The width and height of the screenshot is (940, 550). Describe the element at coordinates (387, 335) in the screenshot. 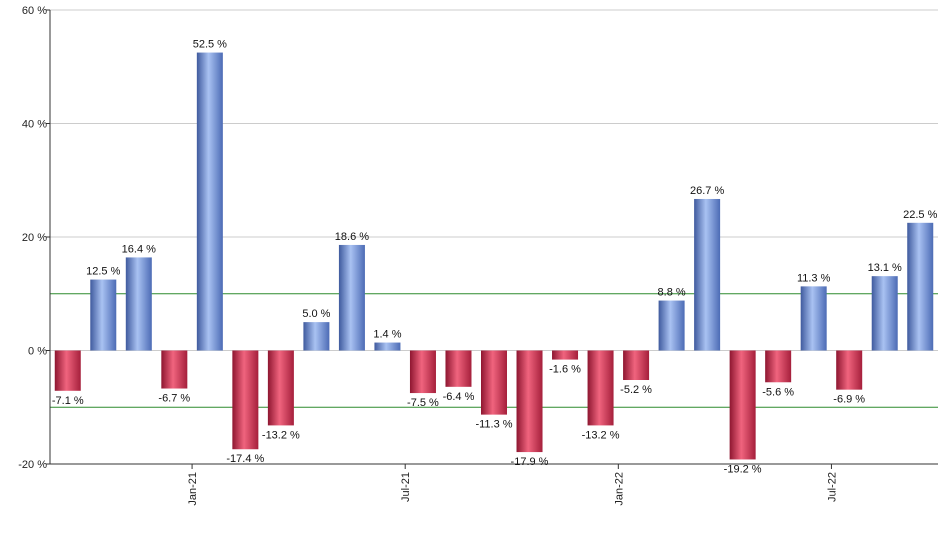

I see `data-label: 1.4 %` at that location.